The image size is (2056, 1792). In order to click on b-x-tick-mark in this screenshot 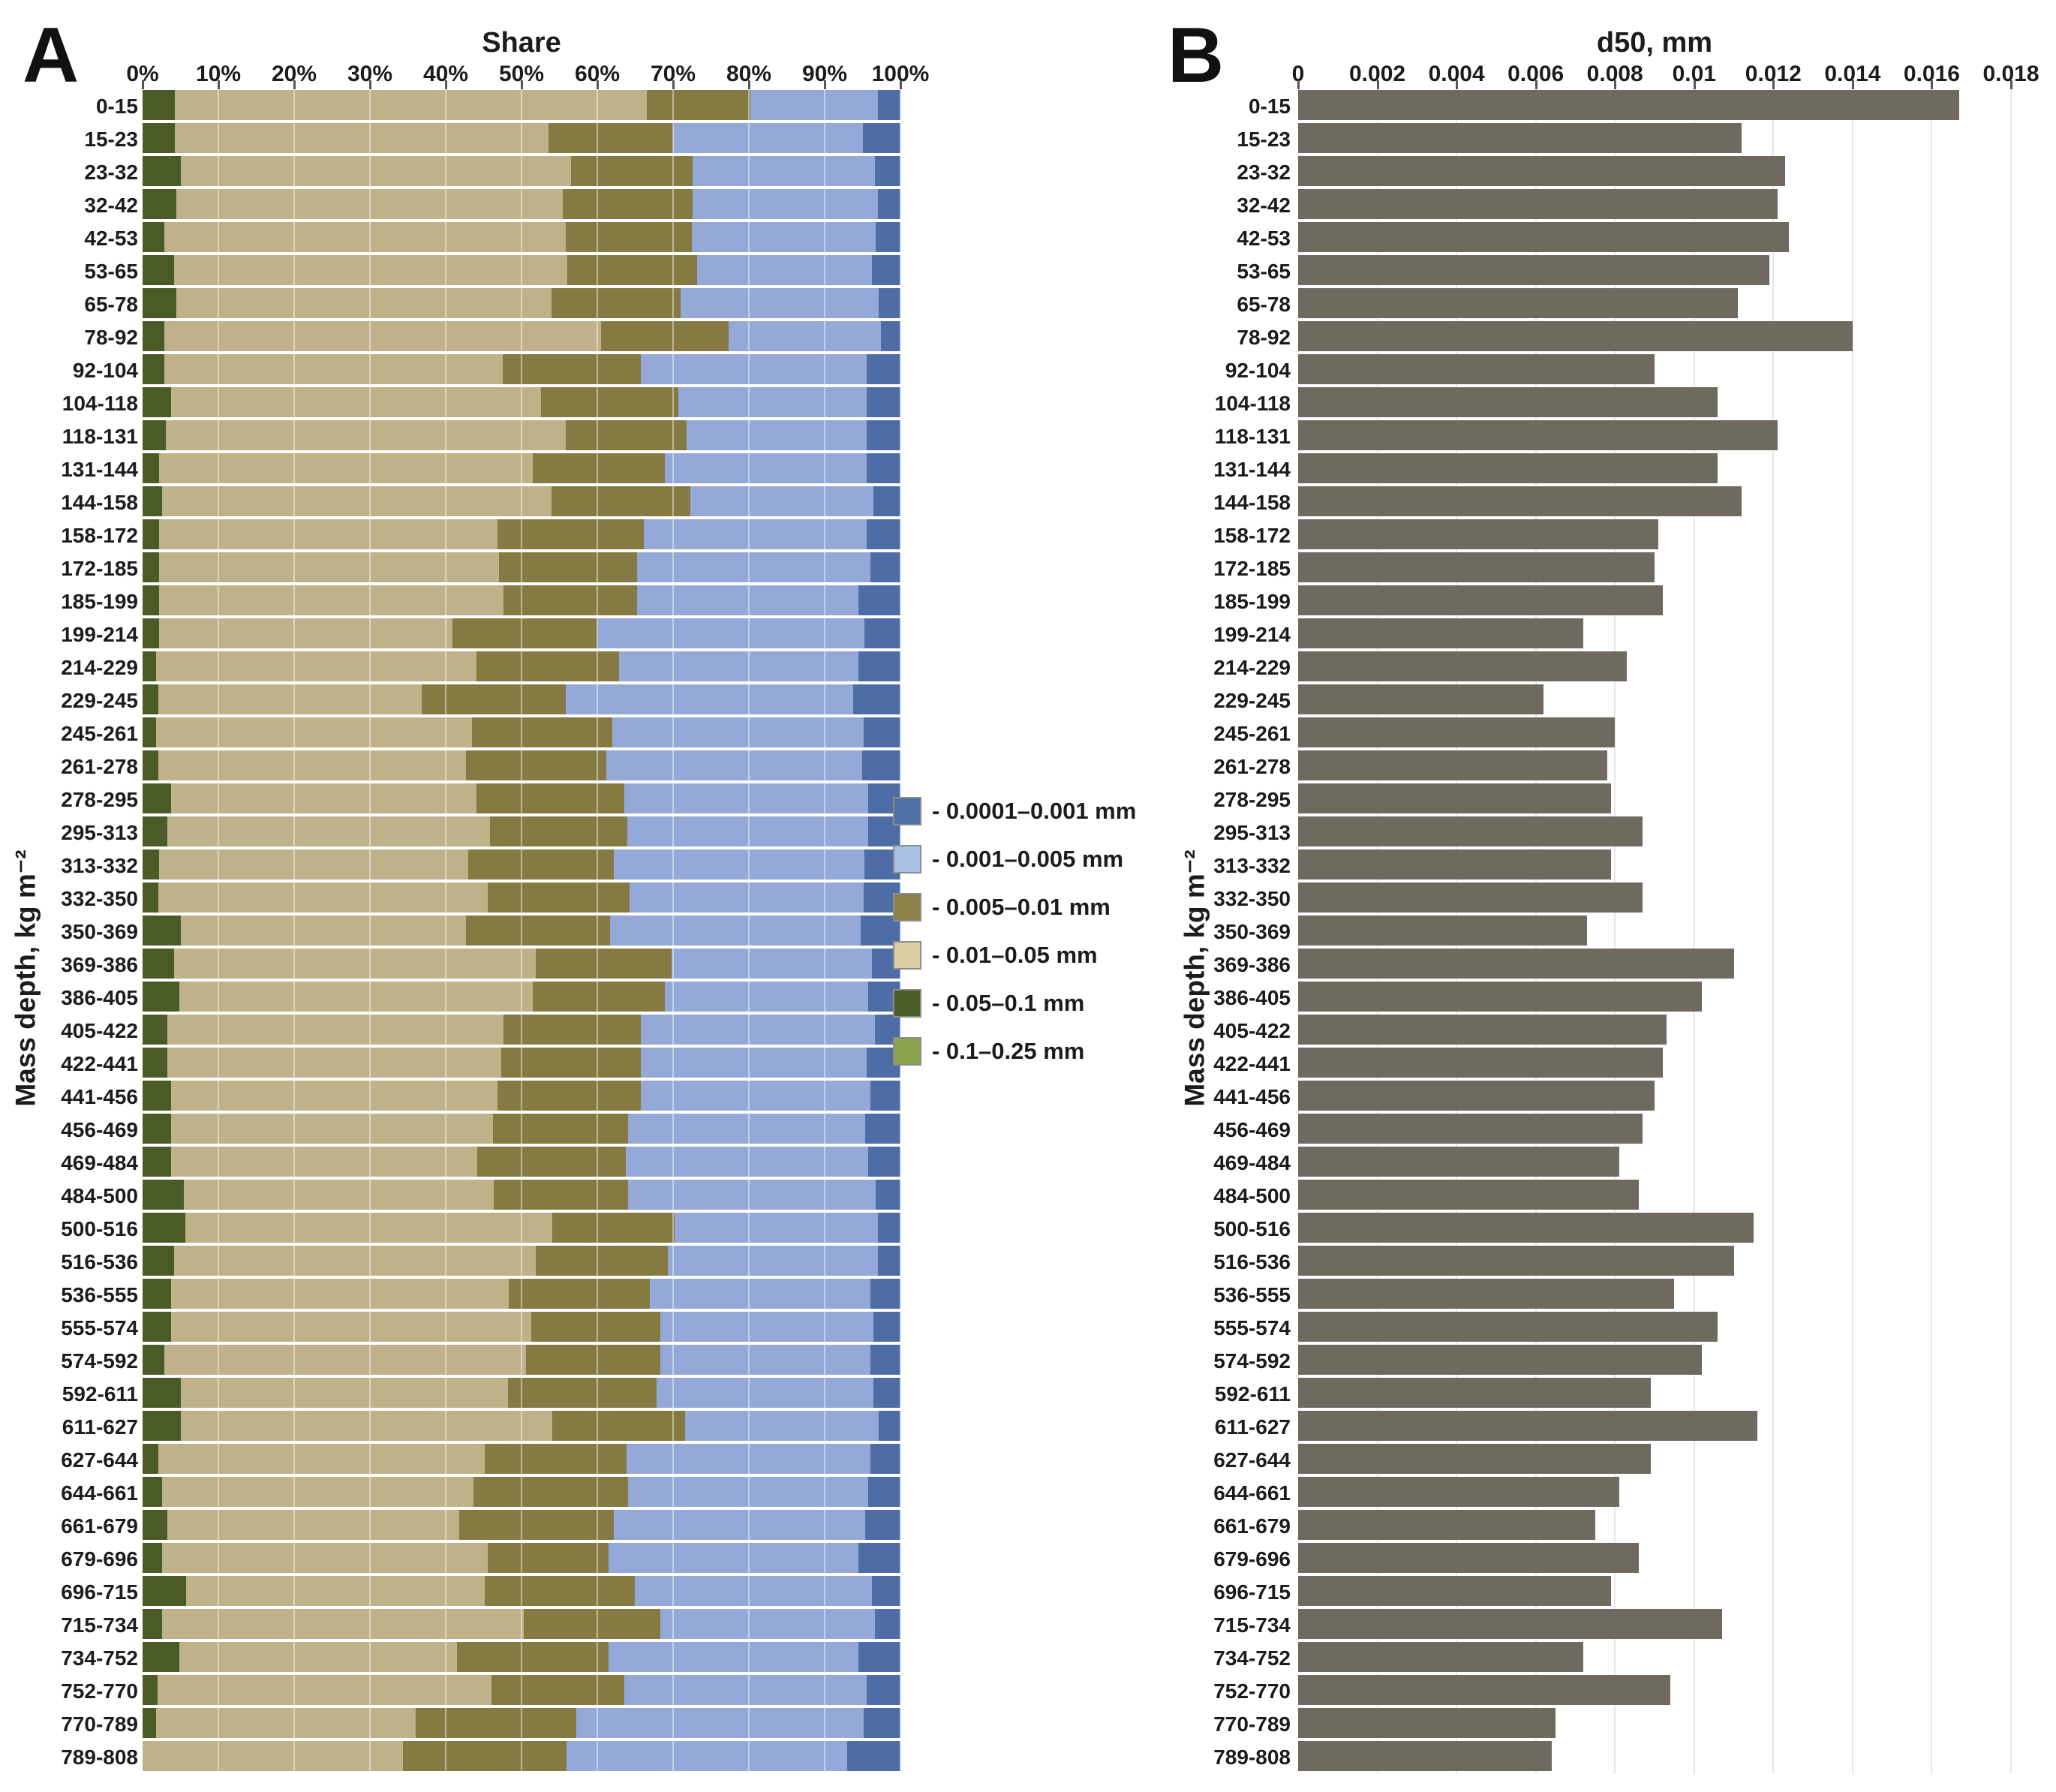, I will do `click(1853, 84)`.